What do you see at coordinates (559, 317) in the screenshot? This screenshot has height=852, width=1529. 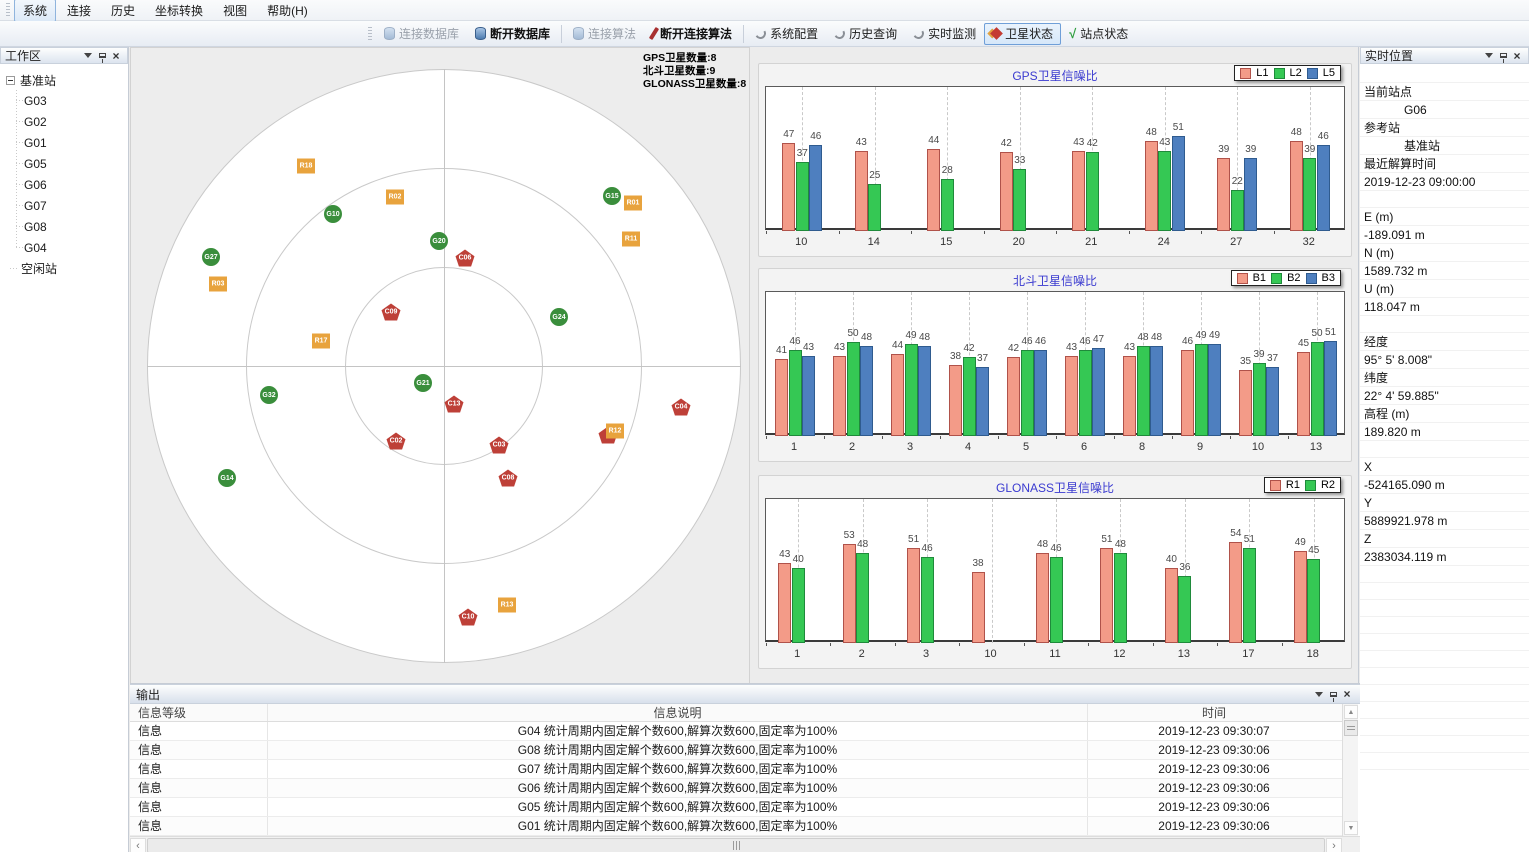 I see `satellite-marker-G24: G24` at bounding box center [559, 317].